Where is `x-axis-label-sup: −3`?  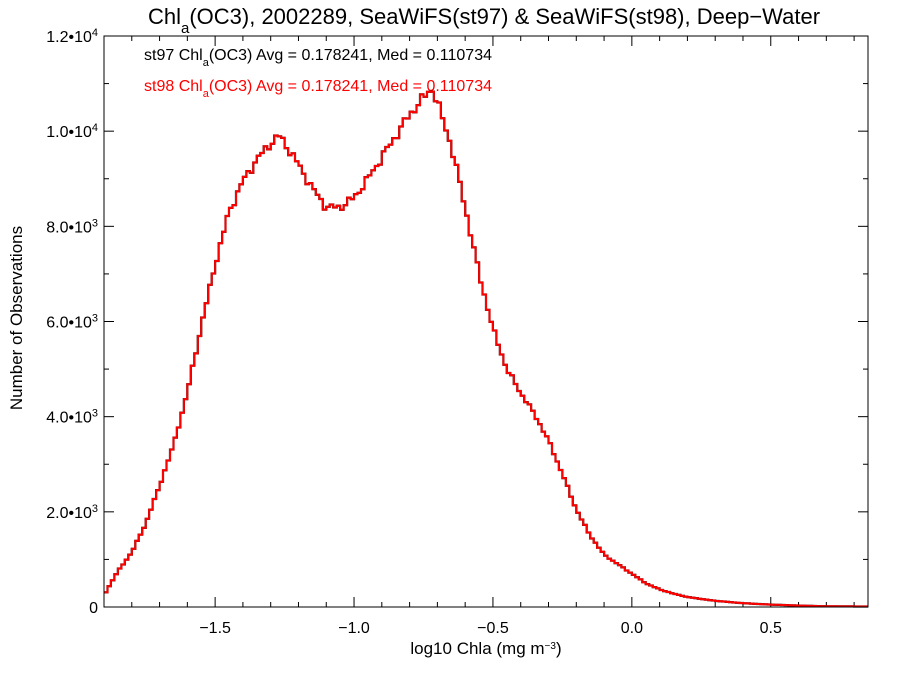
x-axis-label-sup: −3 is located at coordinates (551, 646).